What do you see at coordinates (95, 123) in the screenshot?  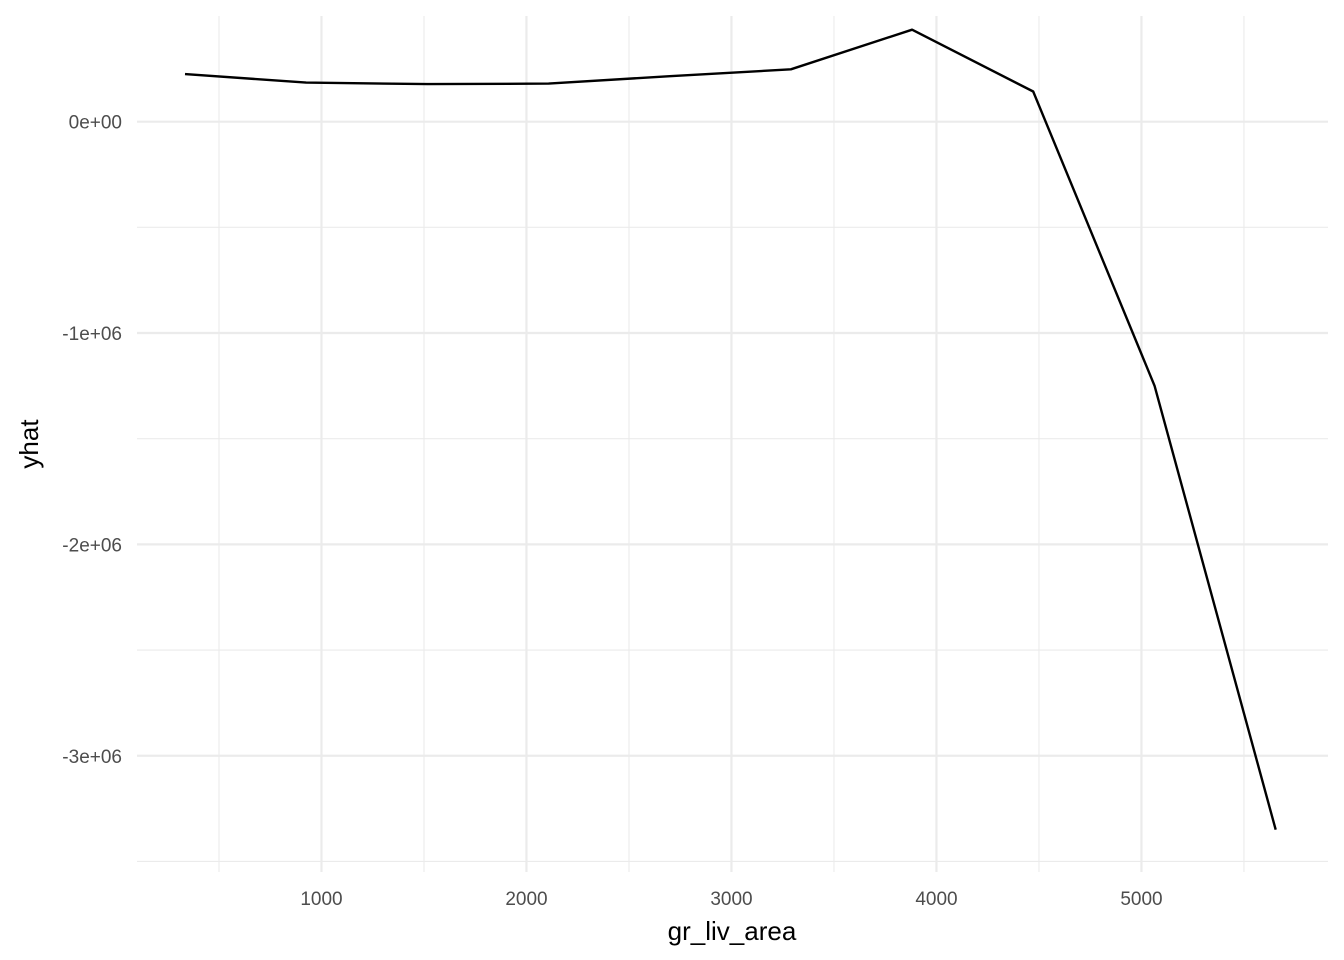 I see `y-tick-label: 0e+00` at bounding box center [95, 123].